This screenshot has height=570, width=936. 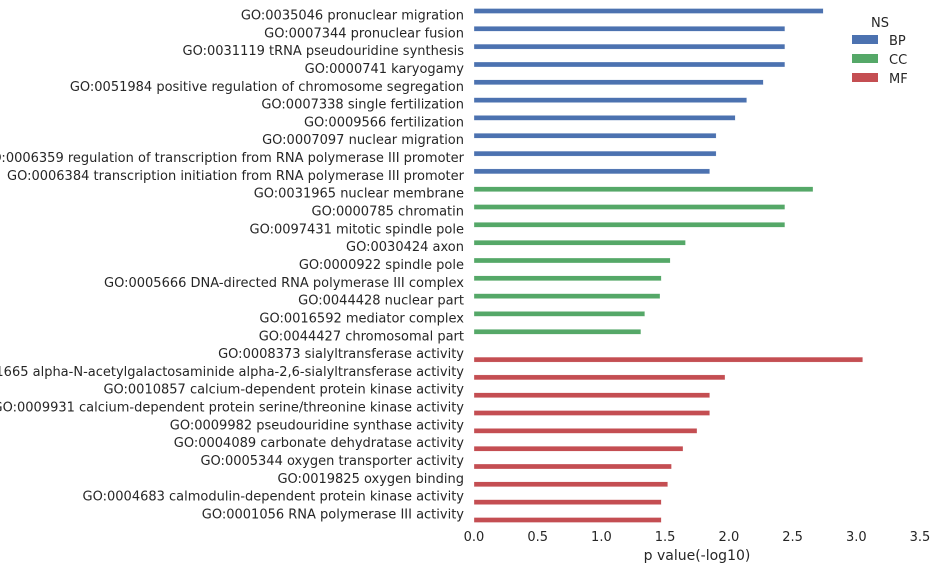 What do you see at coordinates (792, 537) in the screenshot?
I see `x-tick-label: 2.5` at bounding box center [792, 537].